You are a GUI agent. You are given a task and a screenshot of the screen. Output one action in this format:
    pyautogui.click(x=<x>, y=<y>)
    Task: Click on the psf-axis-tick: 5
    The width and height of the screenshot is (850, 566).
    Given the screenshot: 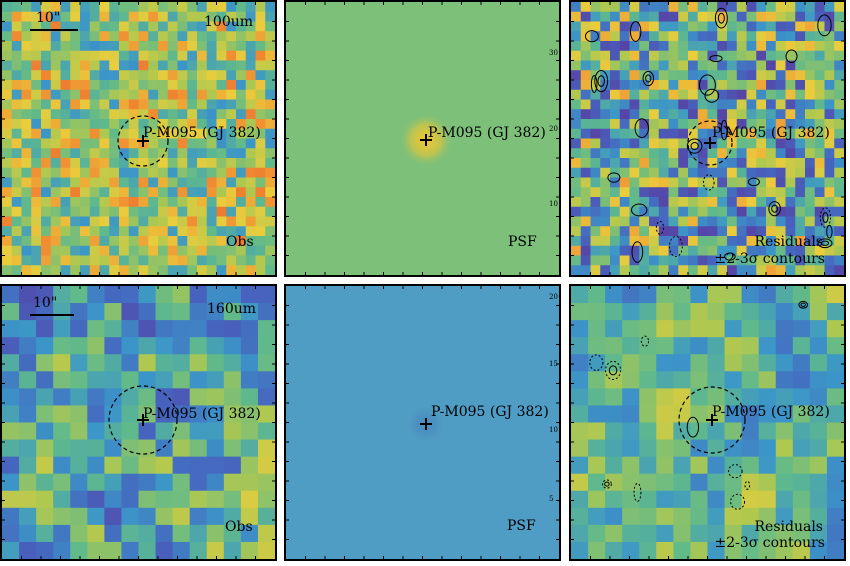 What is the action you would take?
    pyautogui.click(x=551, y=499)
    